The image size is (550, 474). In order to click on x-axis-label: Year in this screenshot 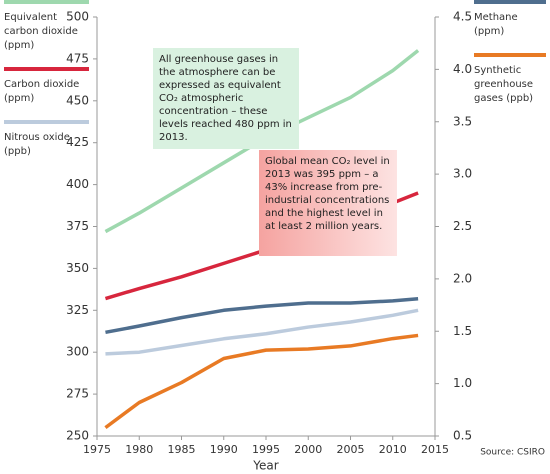, I will do `click(265, 466)`.